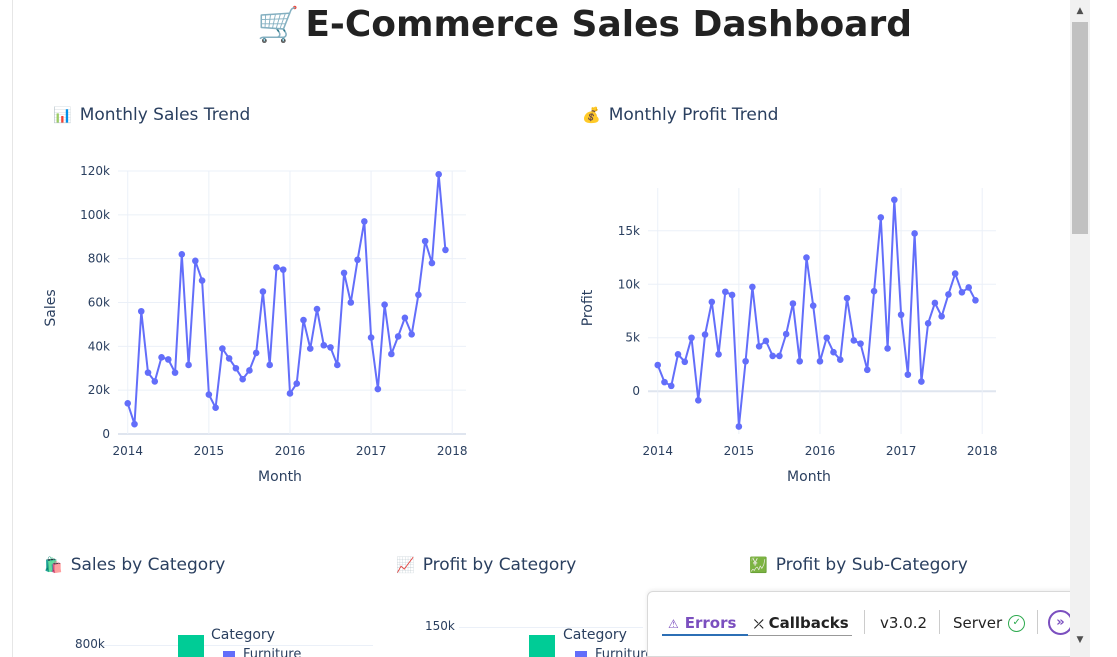 This screenshot has width=1117, height=657. What do you see at coordinates (801, 623) in the screenshot?
I see `callbacks-tab: ⤫ Callbacks` at bounding box center [801, 623].